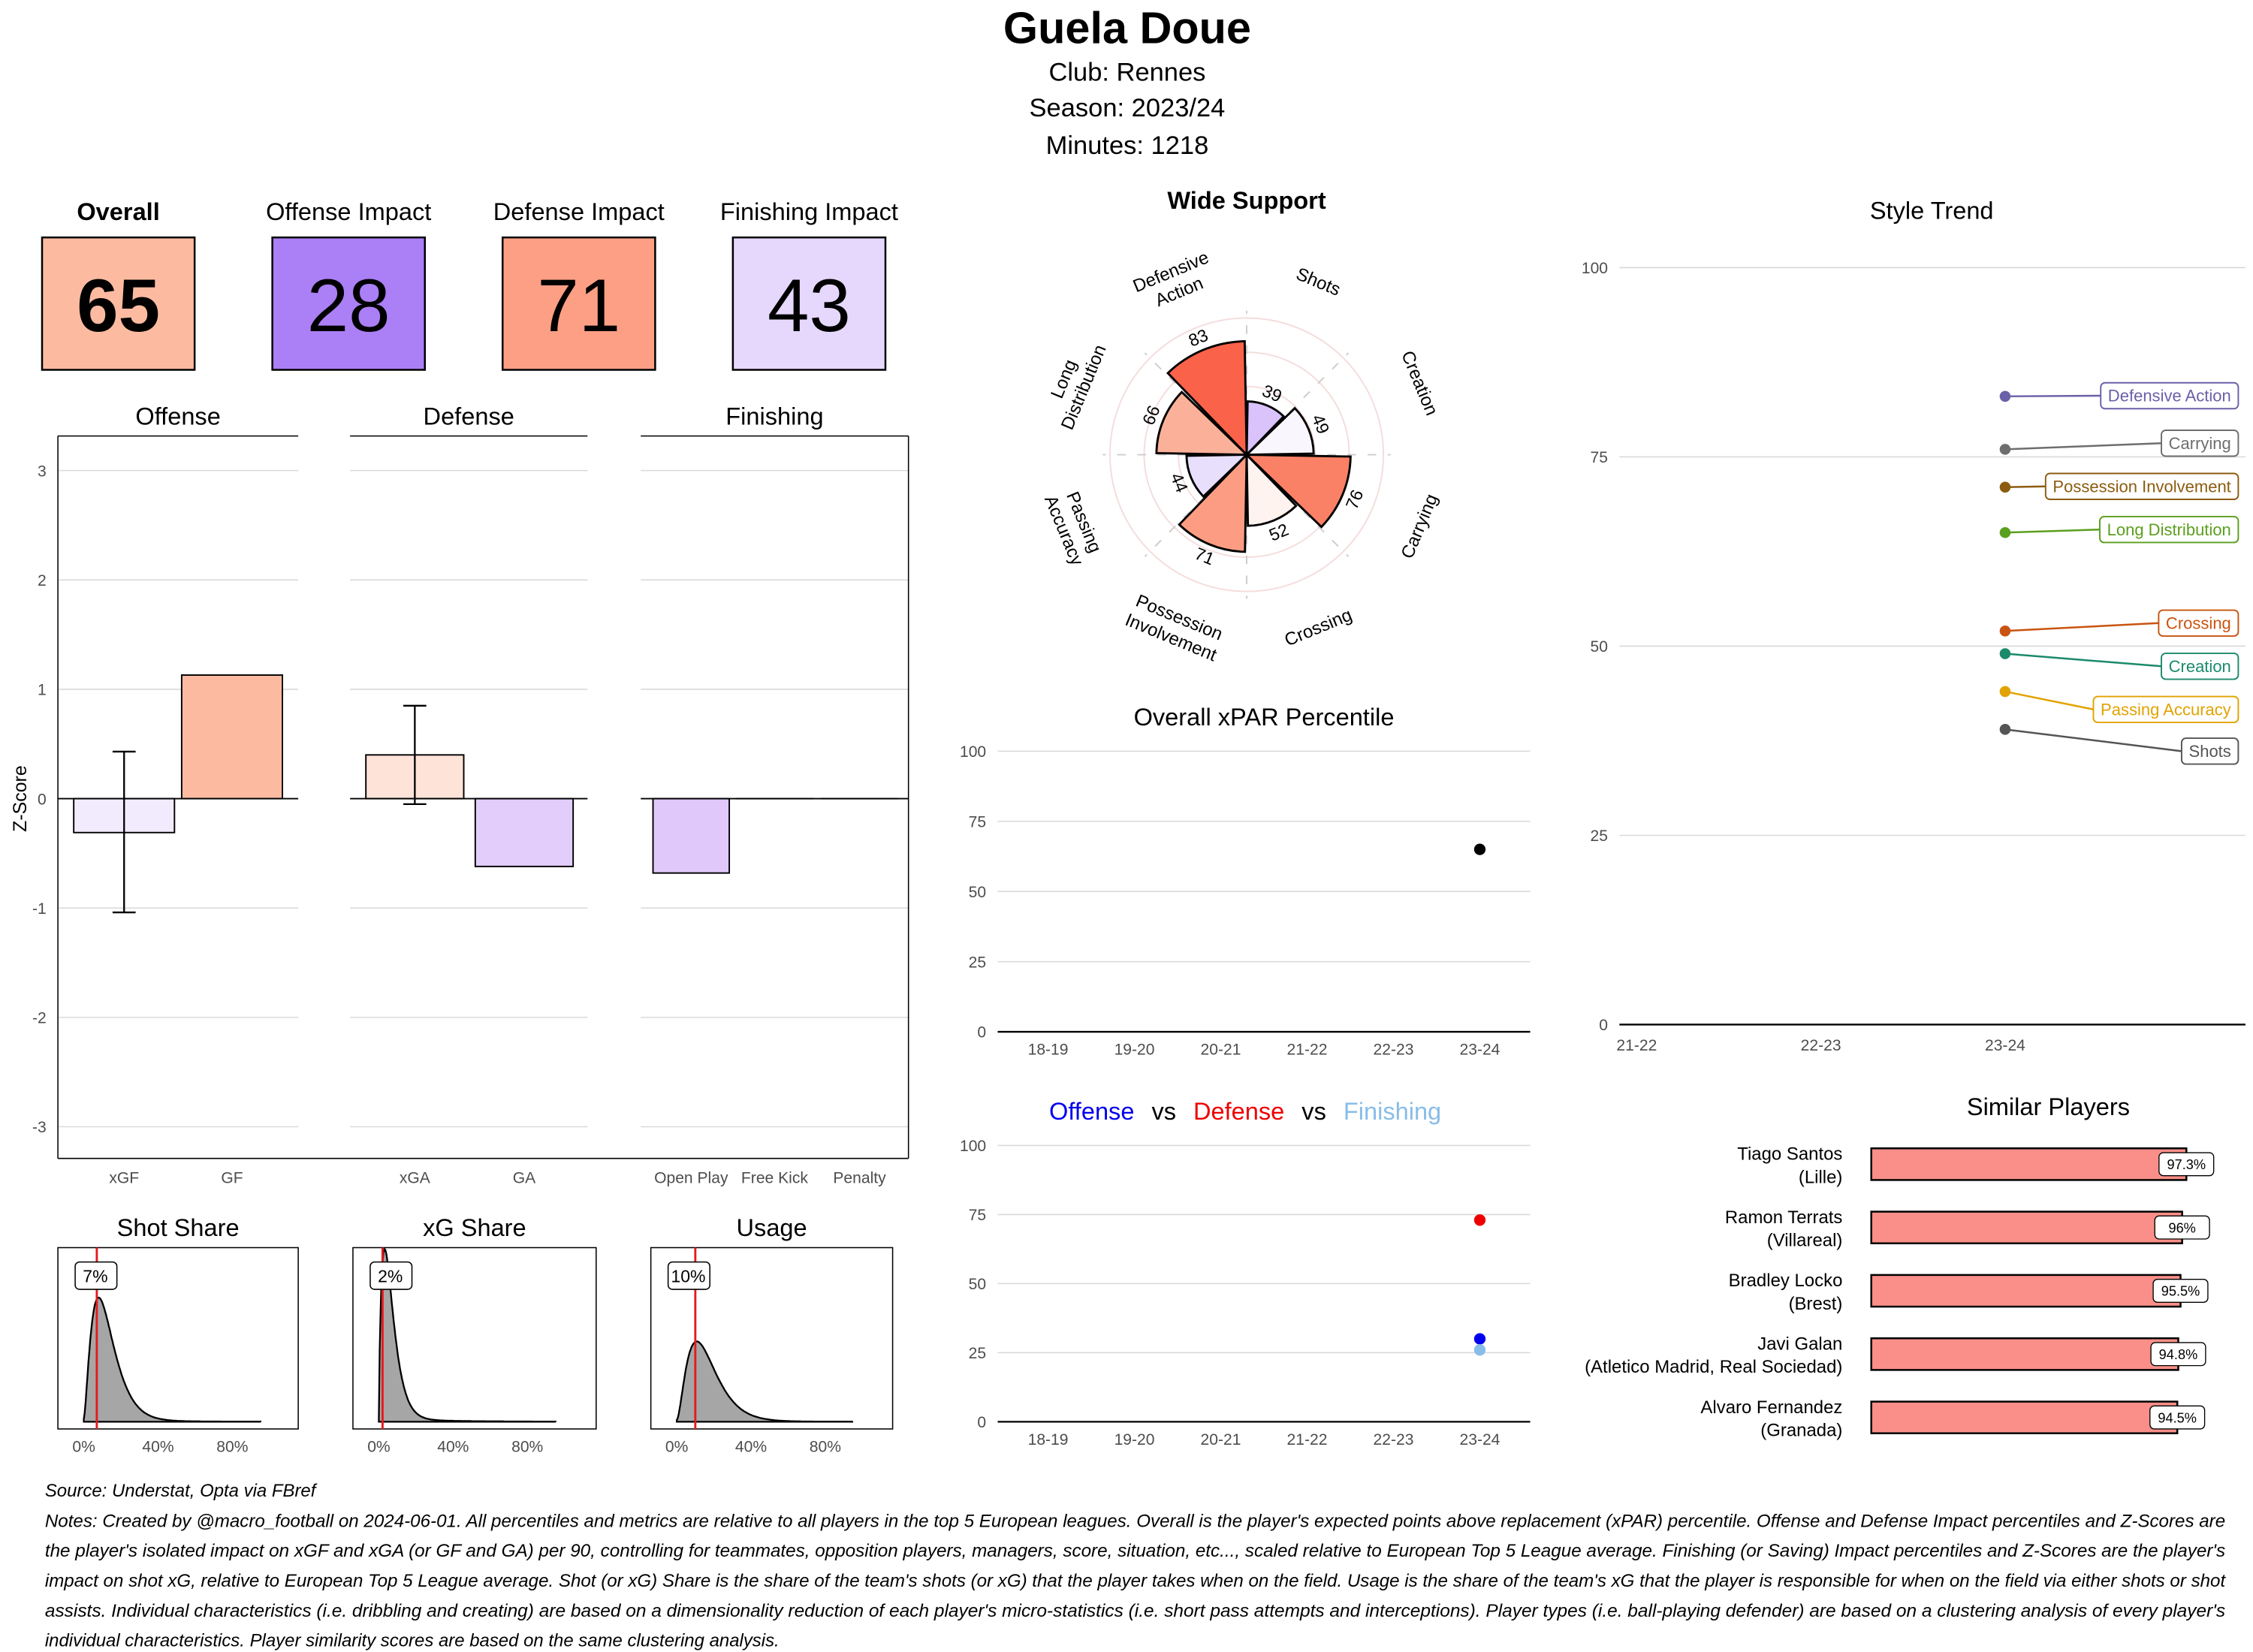 This screenshot has width=2253, height=1652. Describe the element at coordinates (1599, 647) in the screenshot. I see `y-tick-label: 50` at that location.